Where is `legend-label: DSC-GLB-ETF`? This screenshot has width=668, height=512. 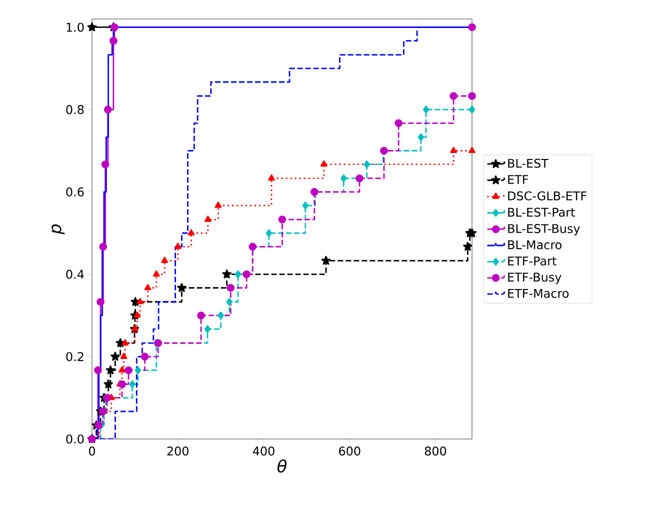 legend-label: DSC-GLB-ETF is located at coordinates (547, 195).